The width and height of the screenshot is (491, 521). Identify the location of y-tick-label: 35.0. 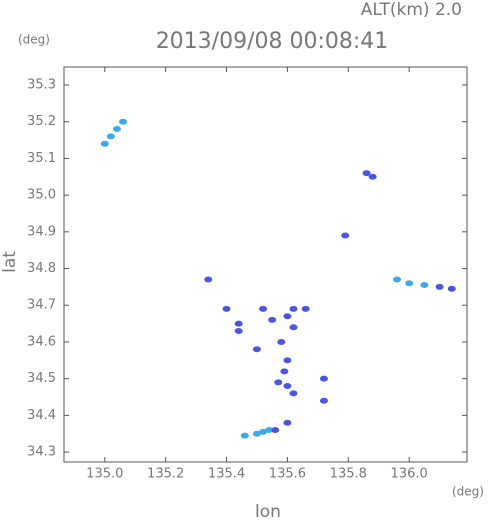
(41, 195).